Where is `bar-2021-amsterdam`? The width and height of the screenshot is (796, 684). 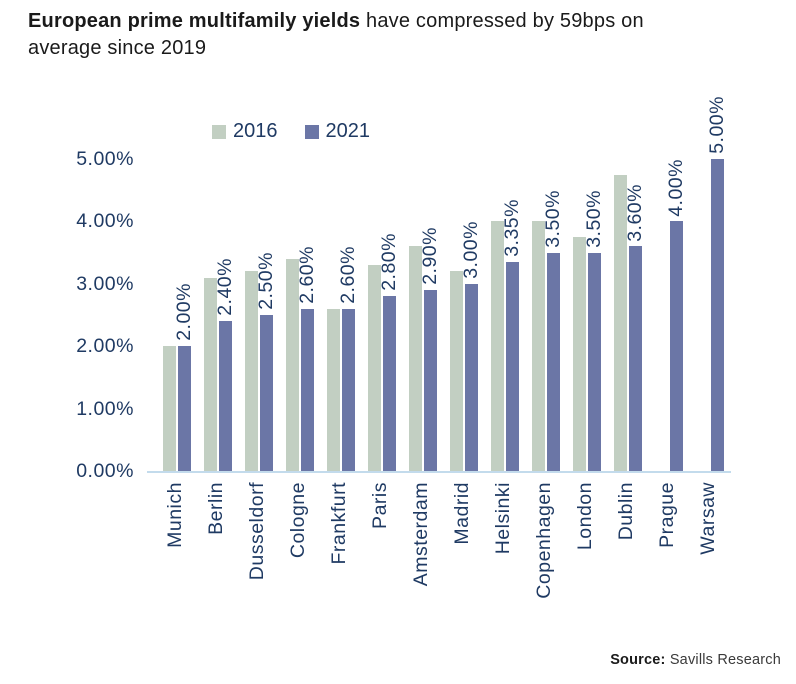
bar-2021-amsterdam is located at coordinates (430, 380).